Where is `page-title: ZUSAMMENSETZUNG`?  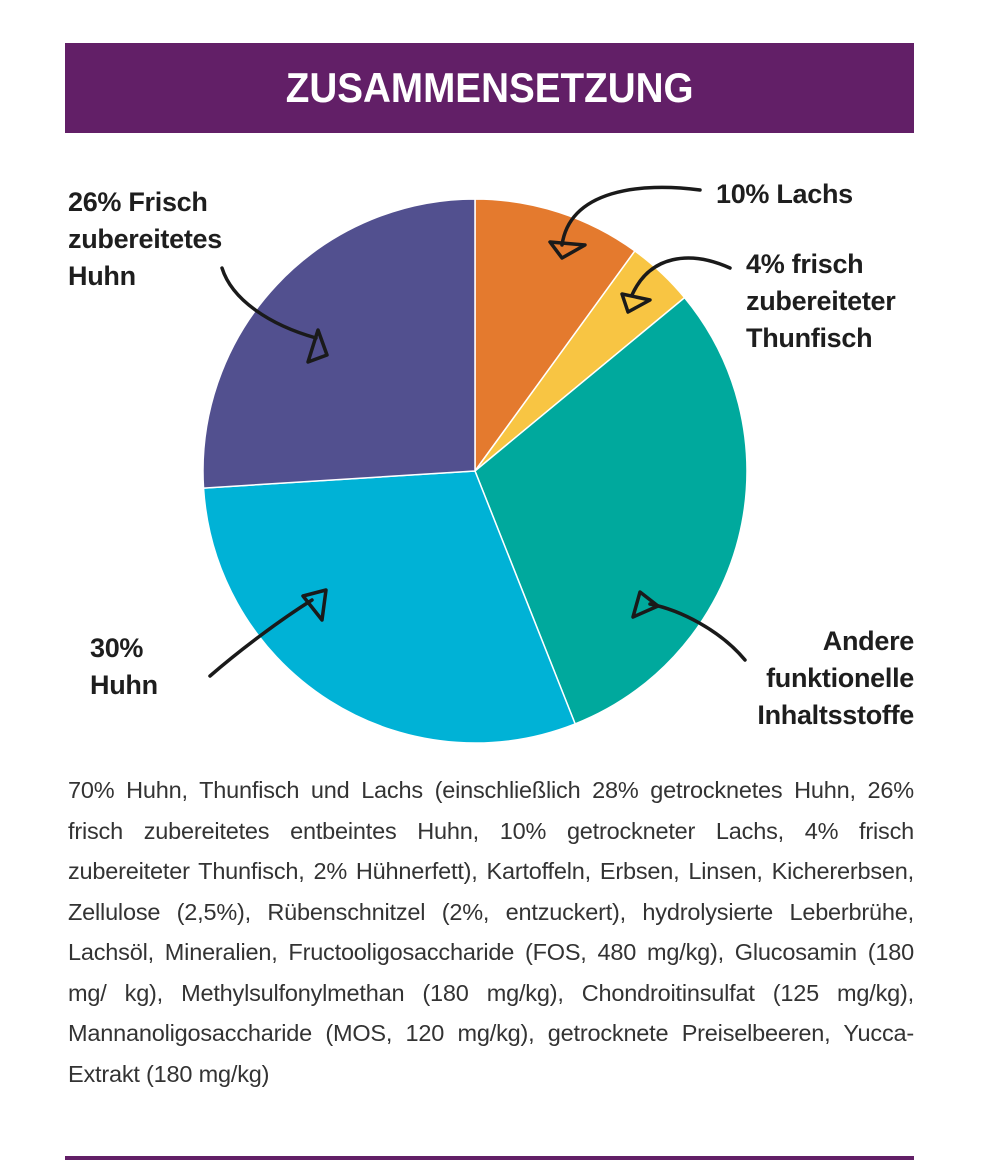 page-title: ZUSAMMENSETZUNG is located at coordinates (489, 87).